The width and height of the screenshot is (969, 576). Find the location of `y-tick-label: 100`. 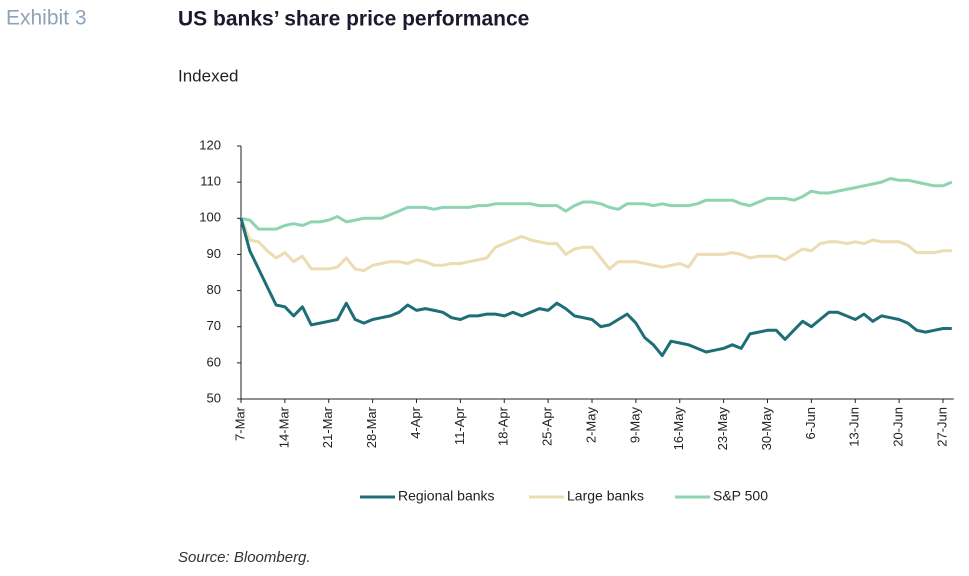

y-tick-label: 100 is located at coordinates (210, 217).